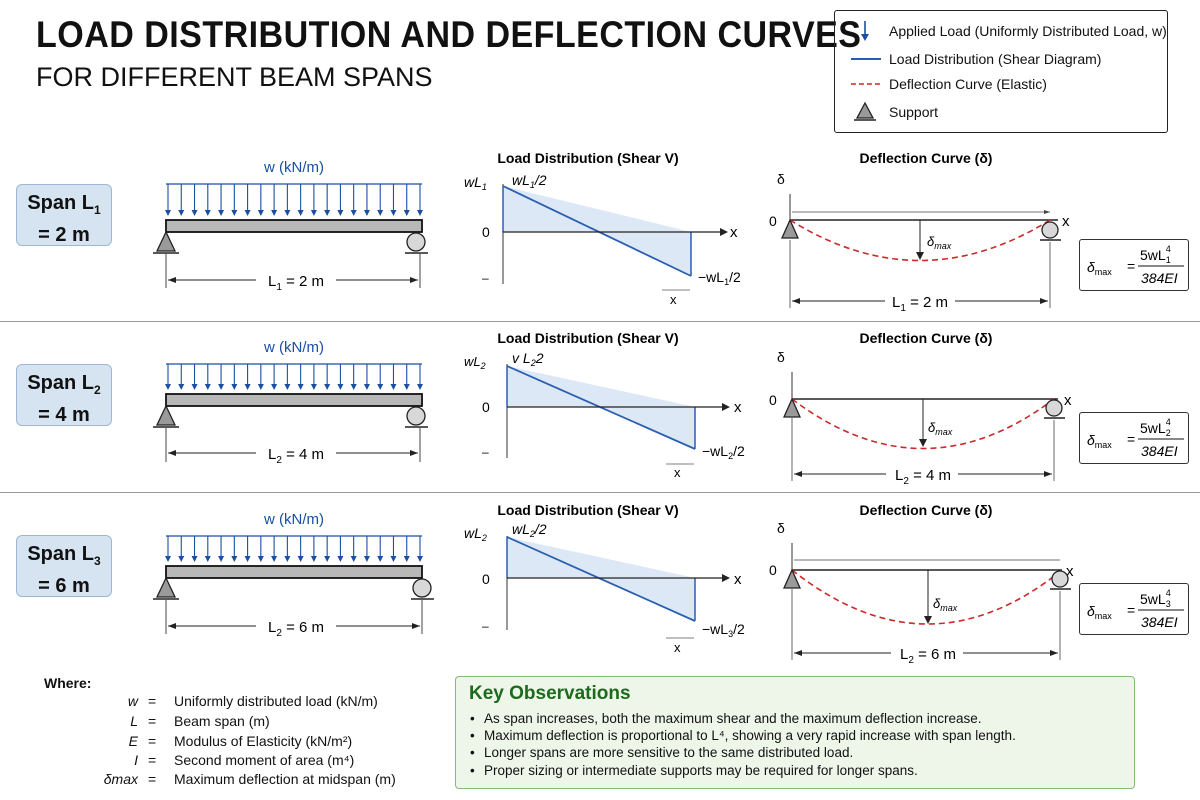 This screenshot has width=1200, height=800. I want to click on shear-bottom-label: −wL1/2, so click(719, 278).